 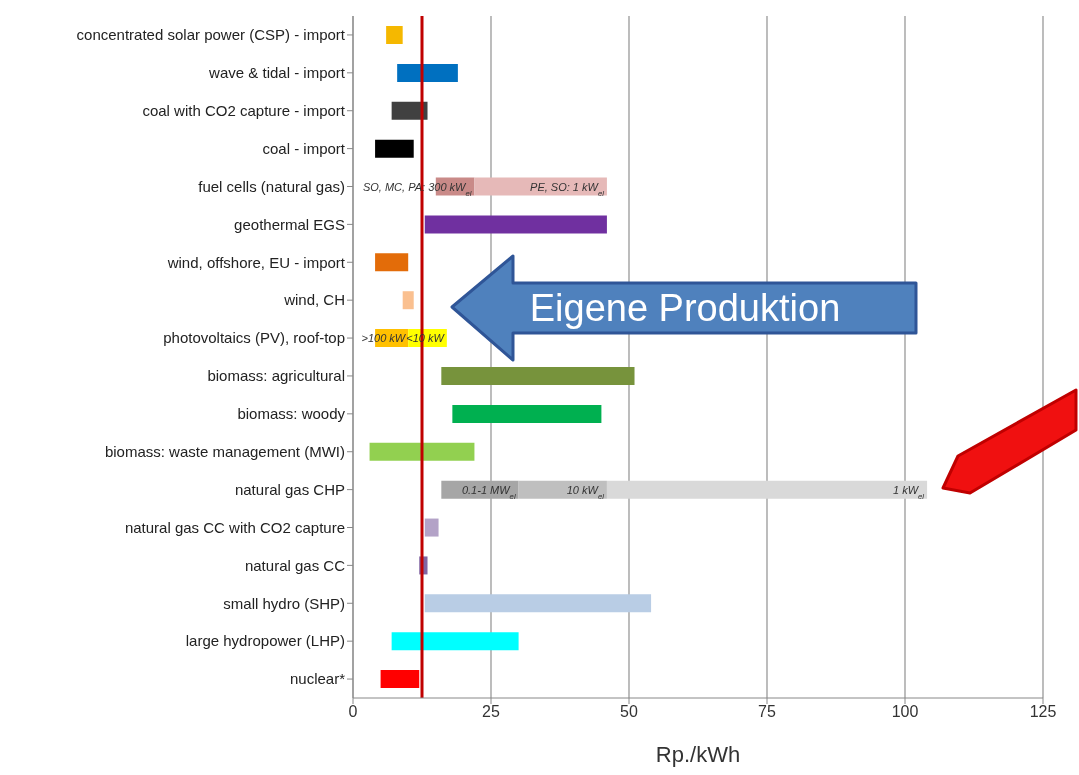 I want to click on y-tick-label: natural gas CHP, so click(x=289, y=489).